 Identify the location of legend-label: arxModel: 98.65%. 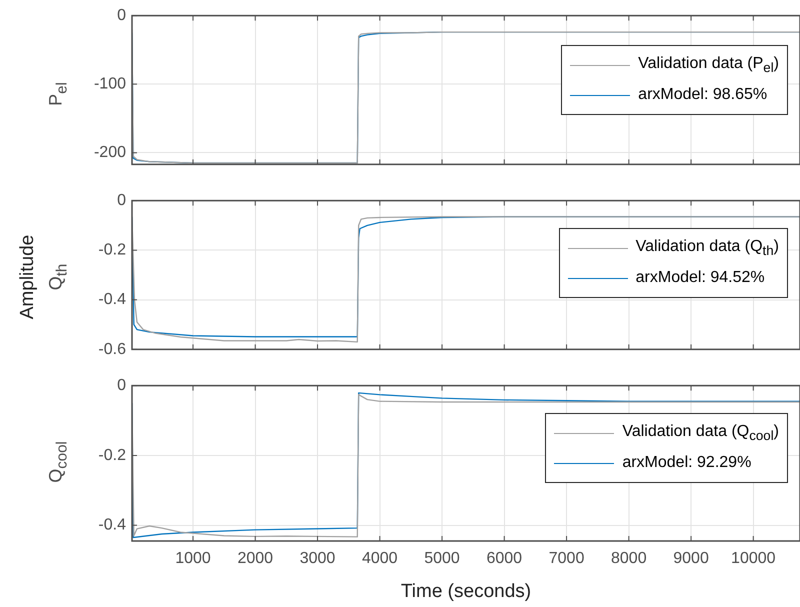
(703, 95).